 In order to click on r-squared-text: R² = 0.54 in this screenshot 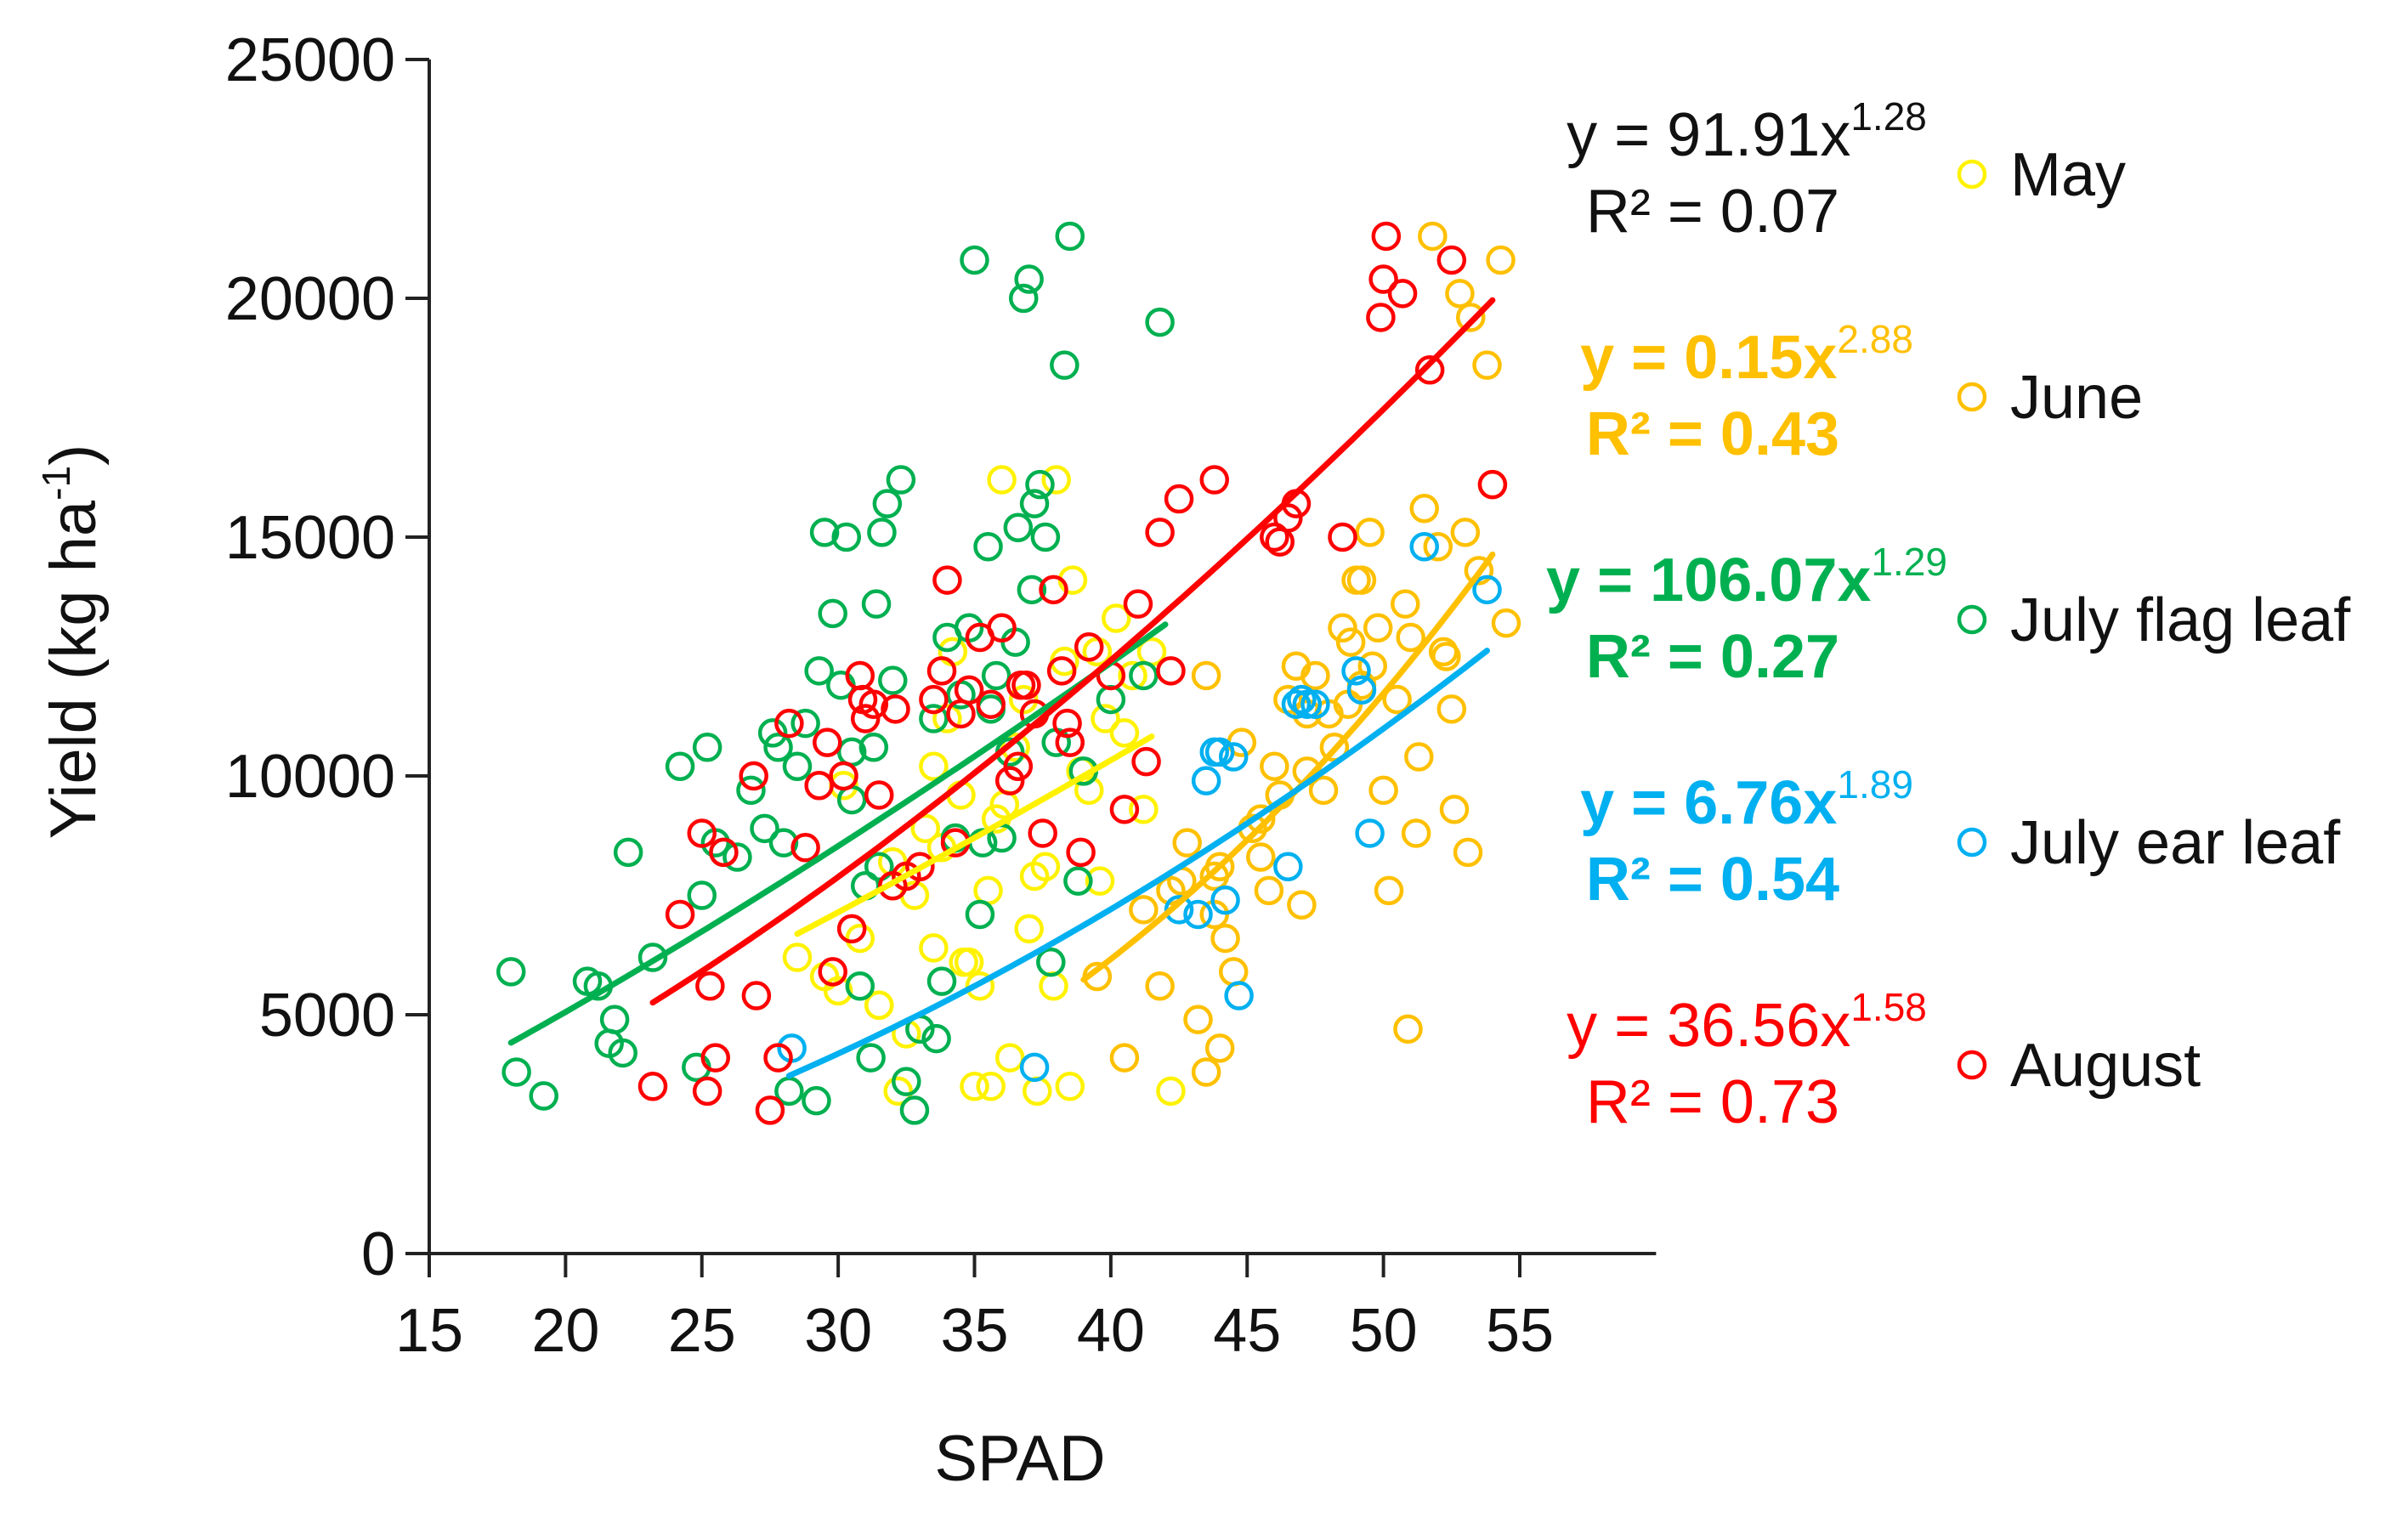, I will do `click(1713, 880)`.